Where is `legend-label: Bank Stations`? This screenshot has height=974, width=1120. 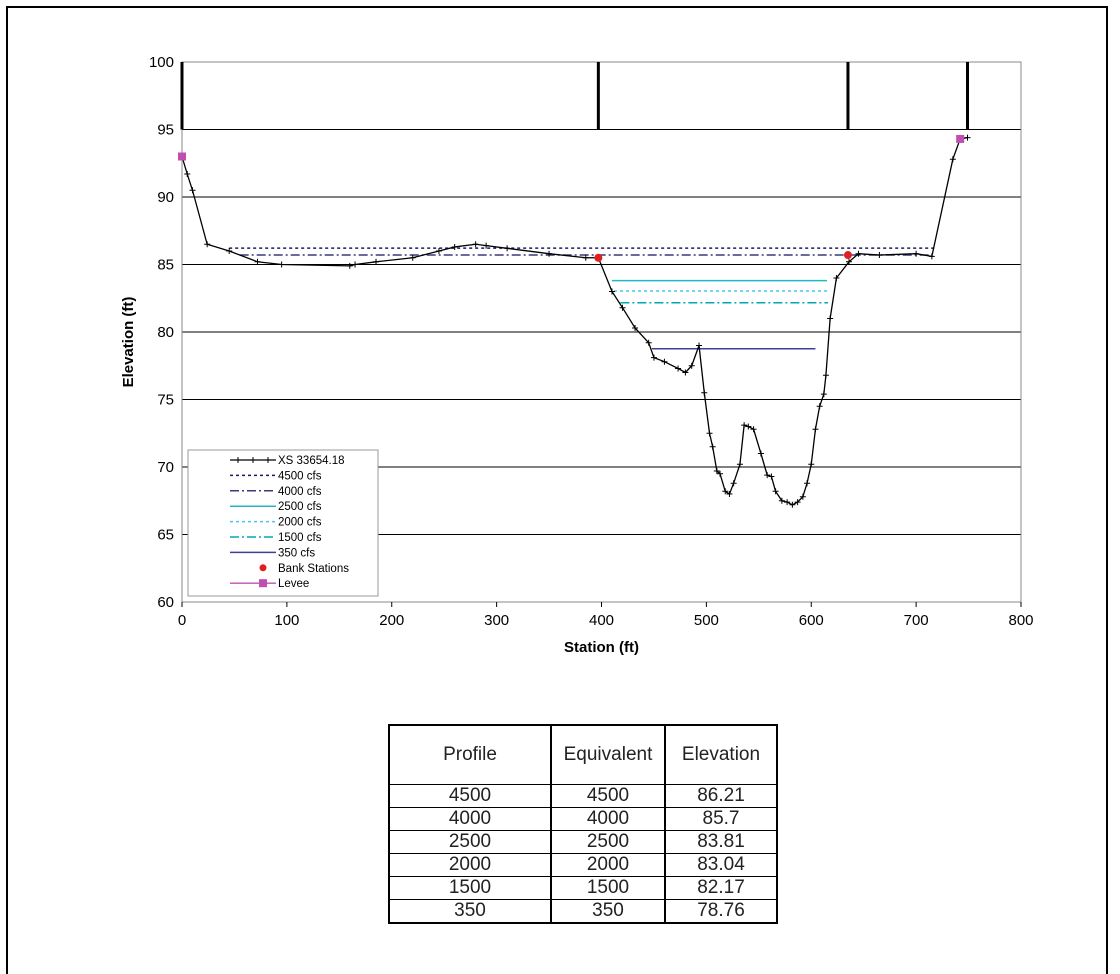
legend-label: Bank Stations is located at coordinates (313, 569).